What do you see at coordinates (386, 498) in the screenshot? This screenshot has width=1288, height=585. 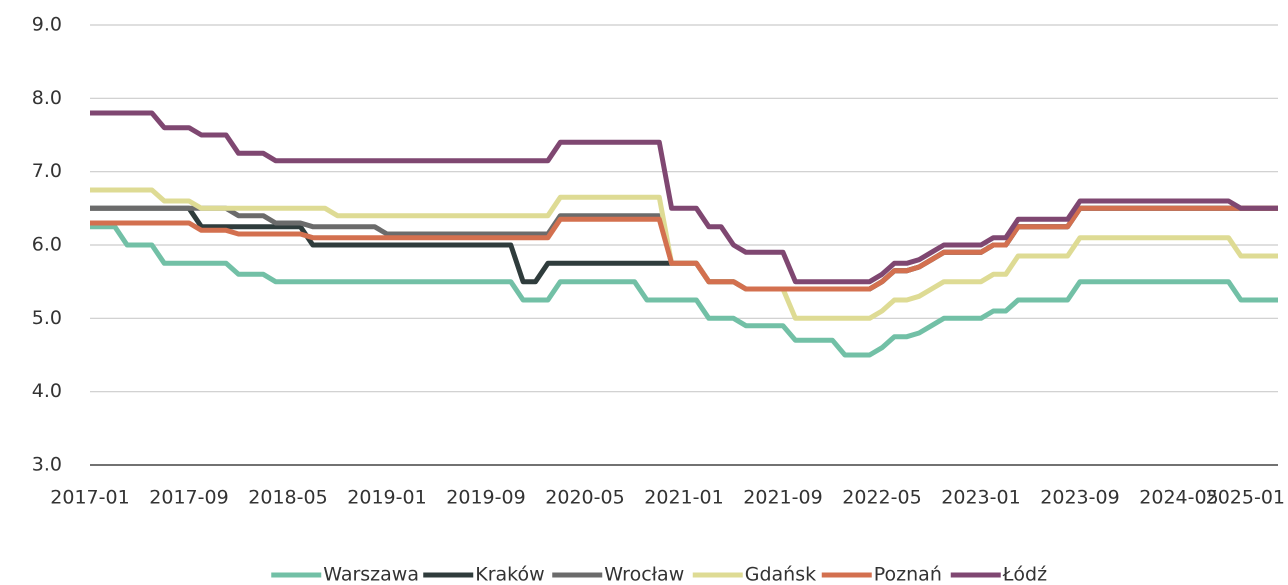 I see `x-tick-label: 2019-01` at bounding box center [386, 498].